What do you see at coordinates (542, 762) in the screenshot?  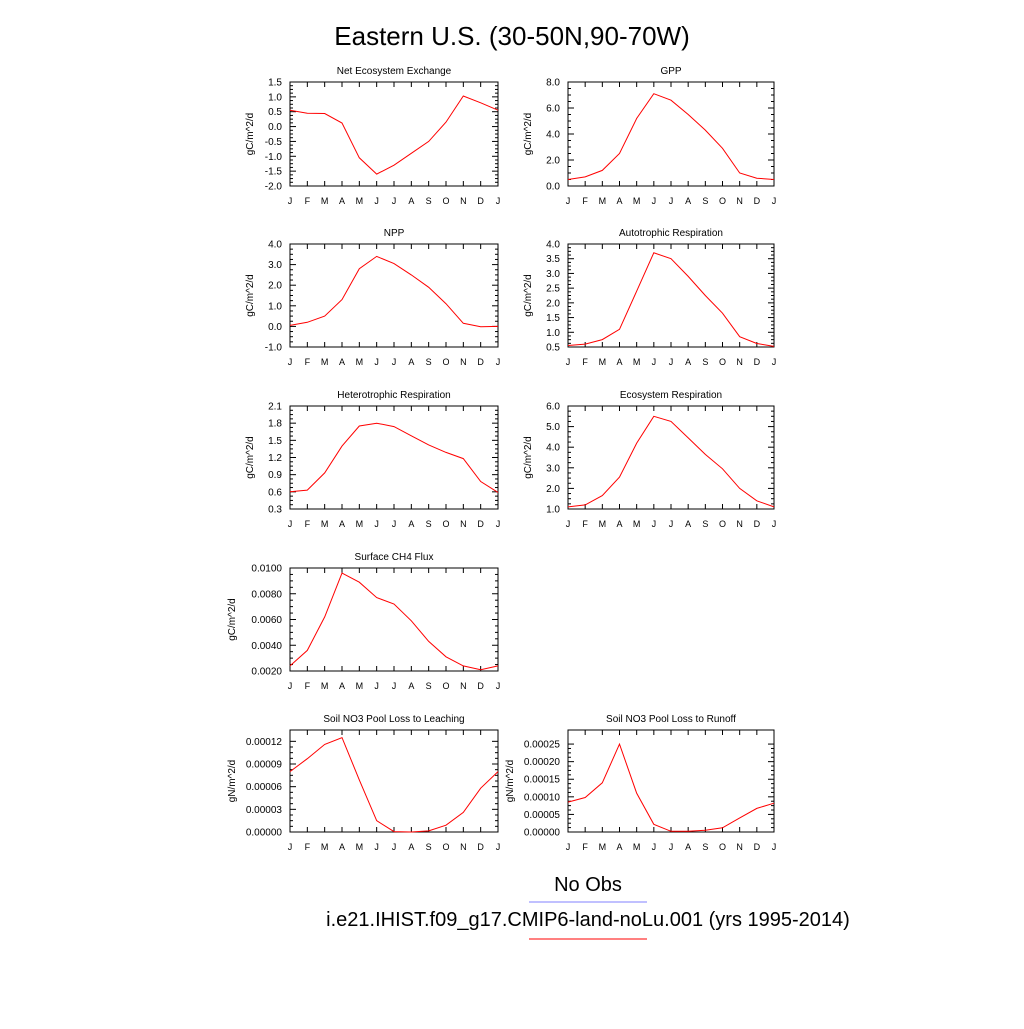 I see `y-tick-label: 0.00020` at bounding box center [542, 762].